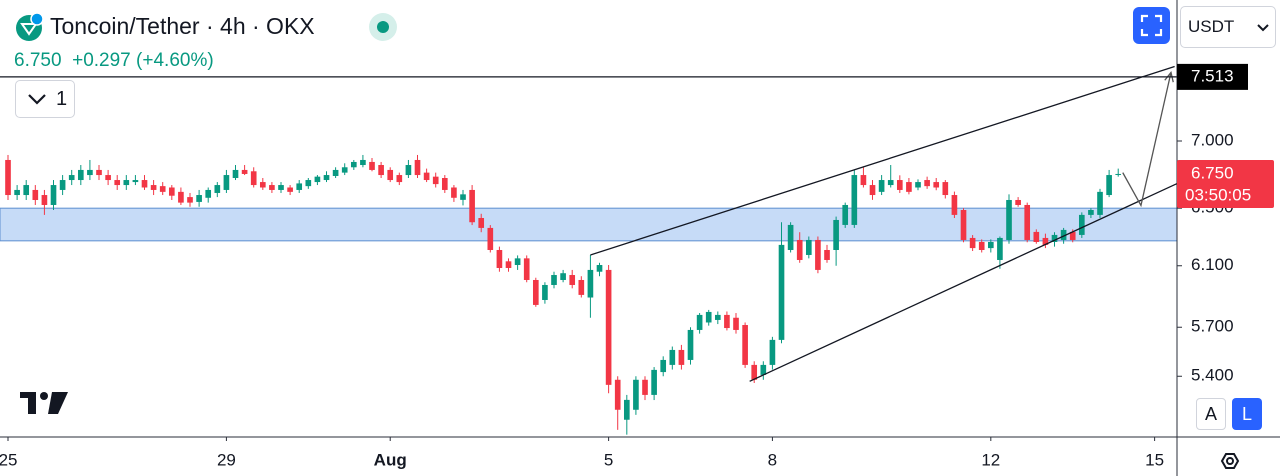 The image size is (1280, 476). Describe the element at coordinates (1154, 459) in the screenshot. I see `x-tick-label: 15` at that location.